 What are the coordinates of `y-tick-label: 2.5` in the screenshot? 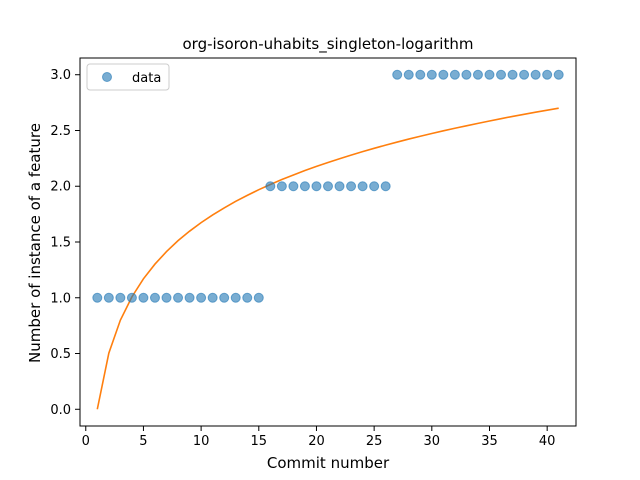 It's located at (60, 131).